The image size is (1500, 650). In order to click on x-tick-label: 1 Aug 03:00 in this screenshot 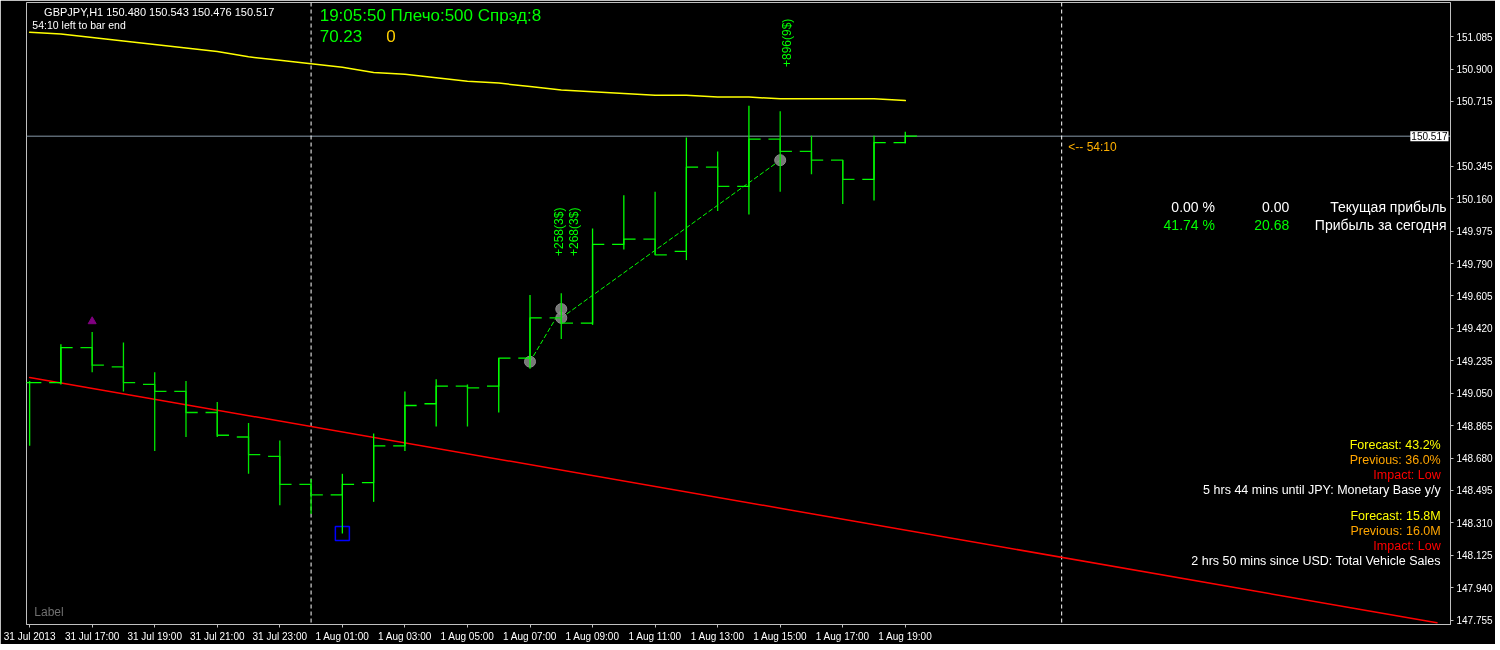, I will do `click(404, 636)`.